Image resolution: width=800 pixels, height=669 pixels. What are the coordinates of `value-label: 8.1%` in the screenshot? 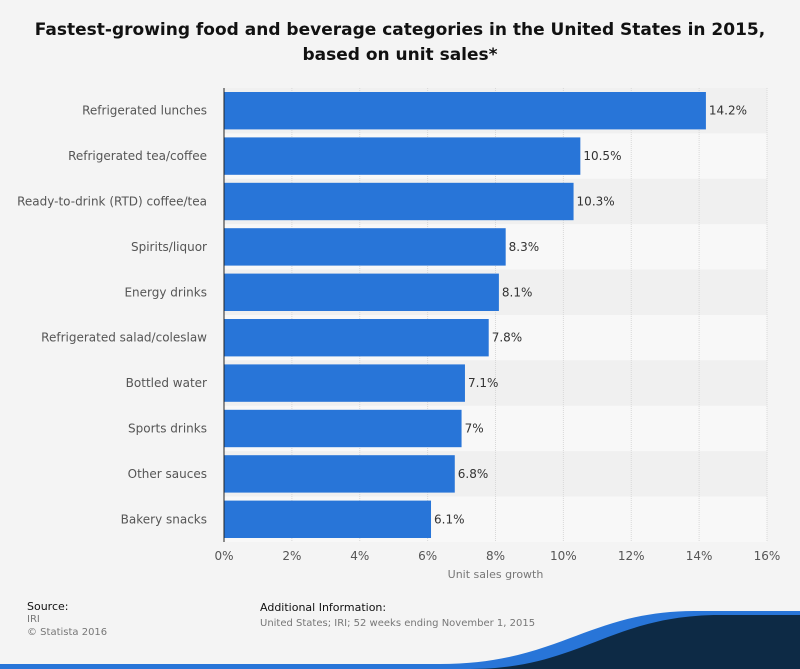 It's located at (517, 292).